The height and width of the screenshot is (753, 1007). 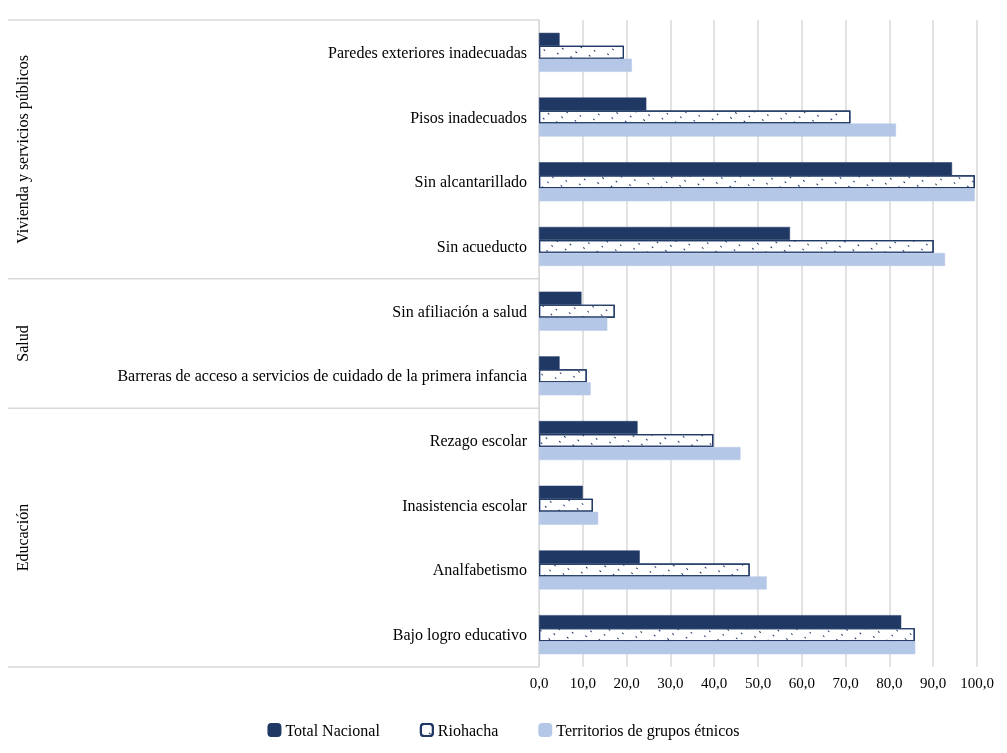 What do you see at coordinates (648, 730) in the screenshot?
I see `legend-label: Territorios de grupos étnicos` at bounding box center [648, 730].